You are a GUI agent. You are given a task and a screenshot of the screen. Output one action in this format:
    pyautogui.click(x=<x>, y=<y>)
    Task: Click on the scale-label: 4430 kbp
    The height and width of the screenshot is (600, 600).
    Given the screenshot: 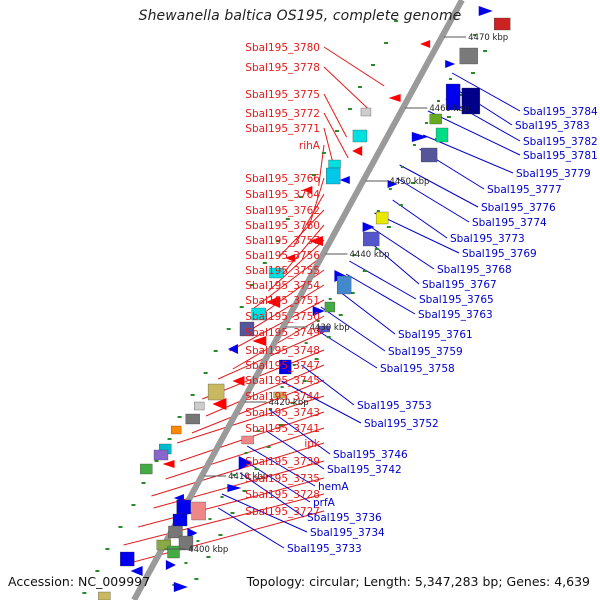 What is the action you would take?
    pyautogui.click(x=330, y=328)
    